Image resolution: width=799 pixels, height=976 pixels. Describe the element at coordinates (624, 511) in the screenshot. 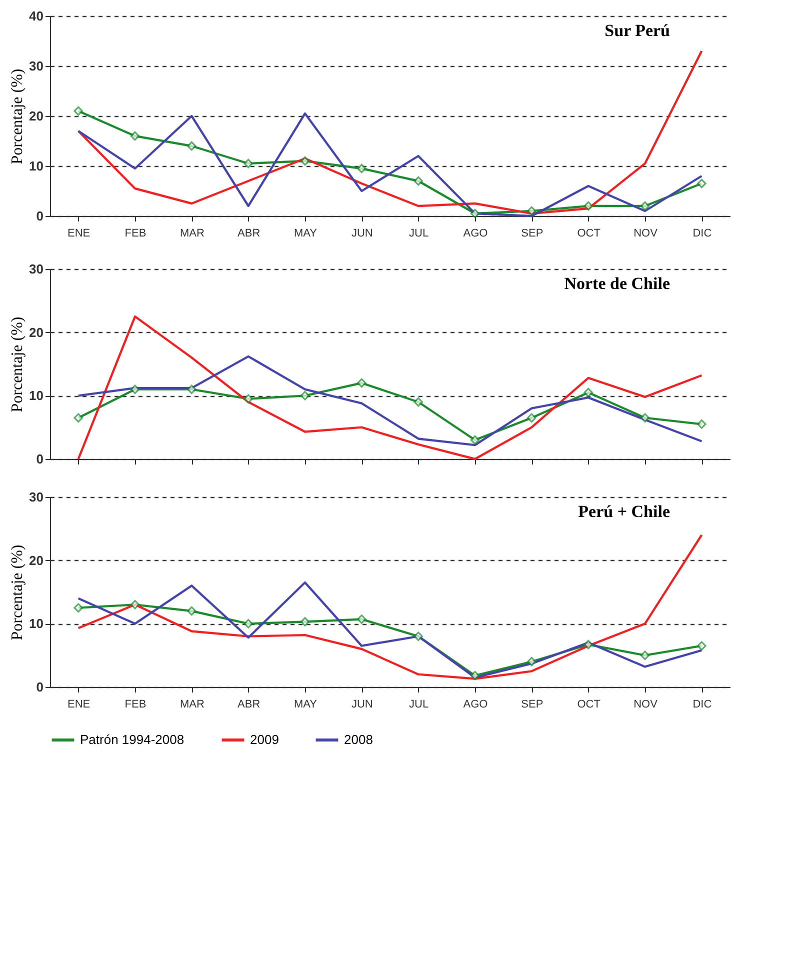

I see `chart-title: Perú + Chile` at that location.